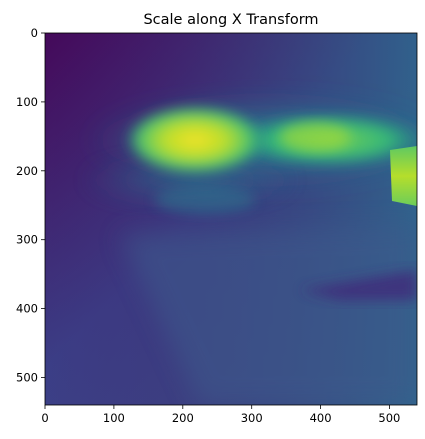  I want to click on y-tick-label: 0, so click(34, 33).